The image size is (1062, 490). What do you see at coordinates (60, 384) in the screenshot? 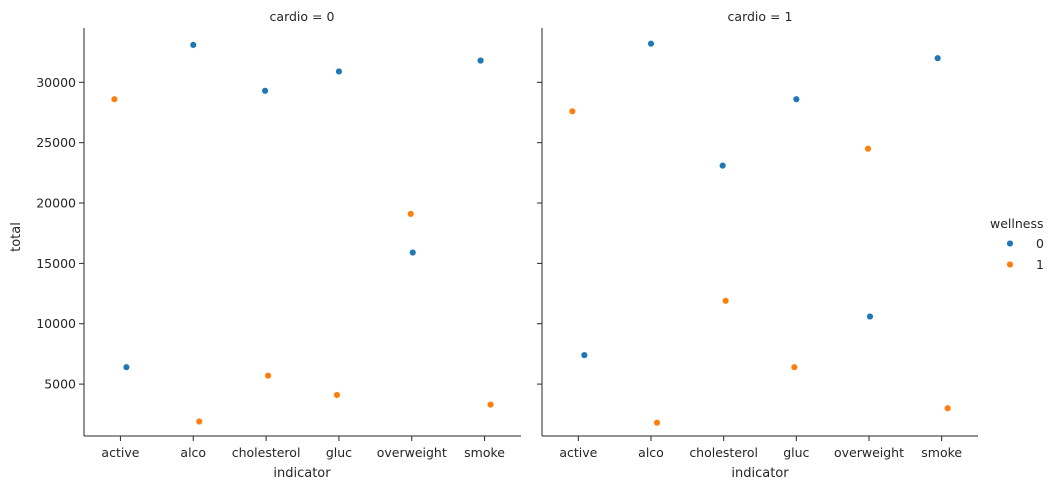
I see `y-tick-label: 5000` at bounding box center [60, 384].